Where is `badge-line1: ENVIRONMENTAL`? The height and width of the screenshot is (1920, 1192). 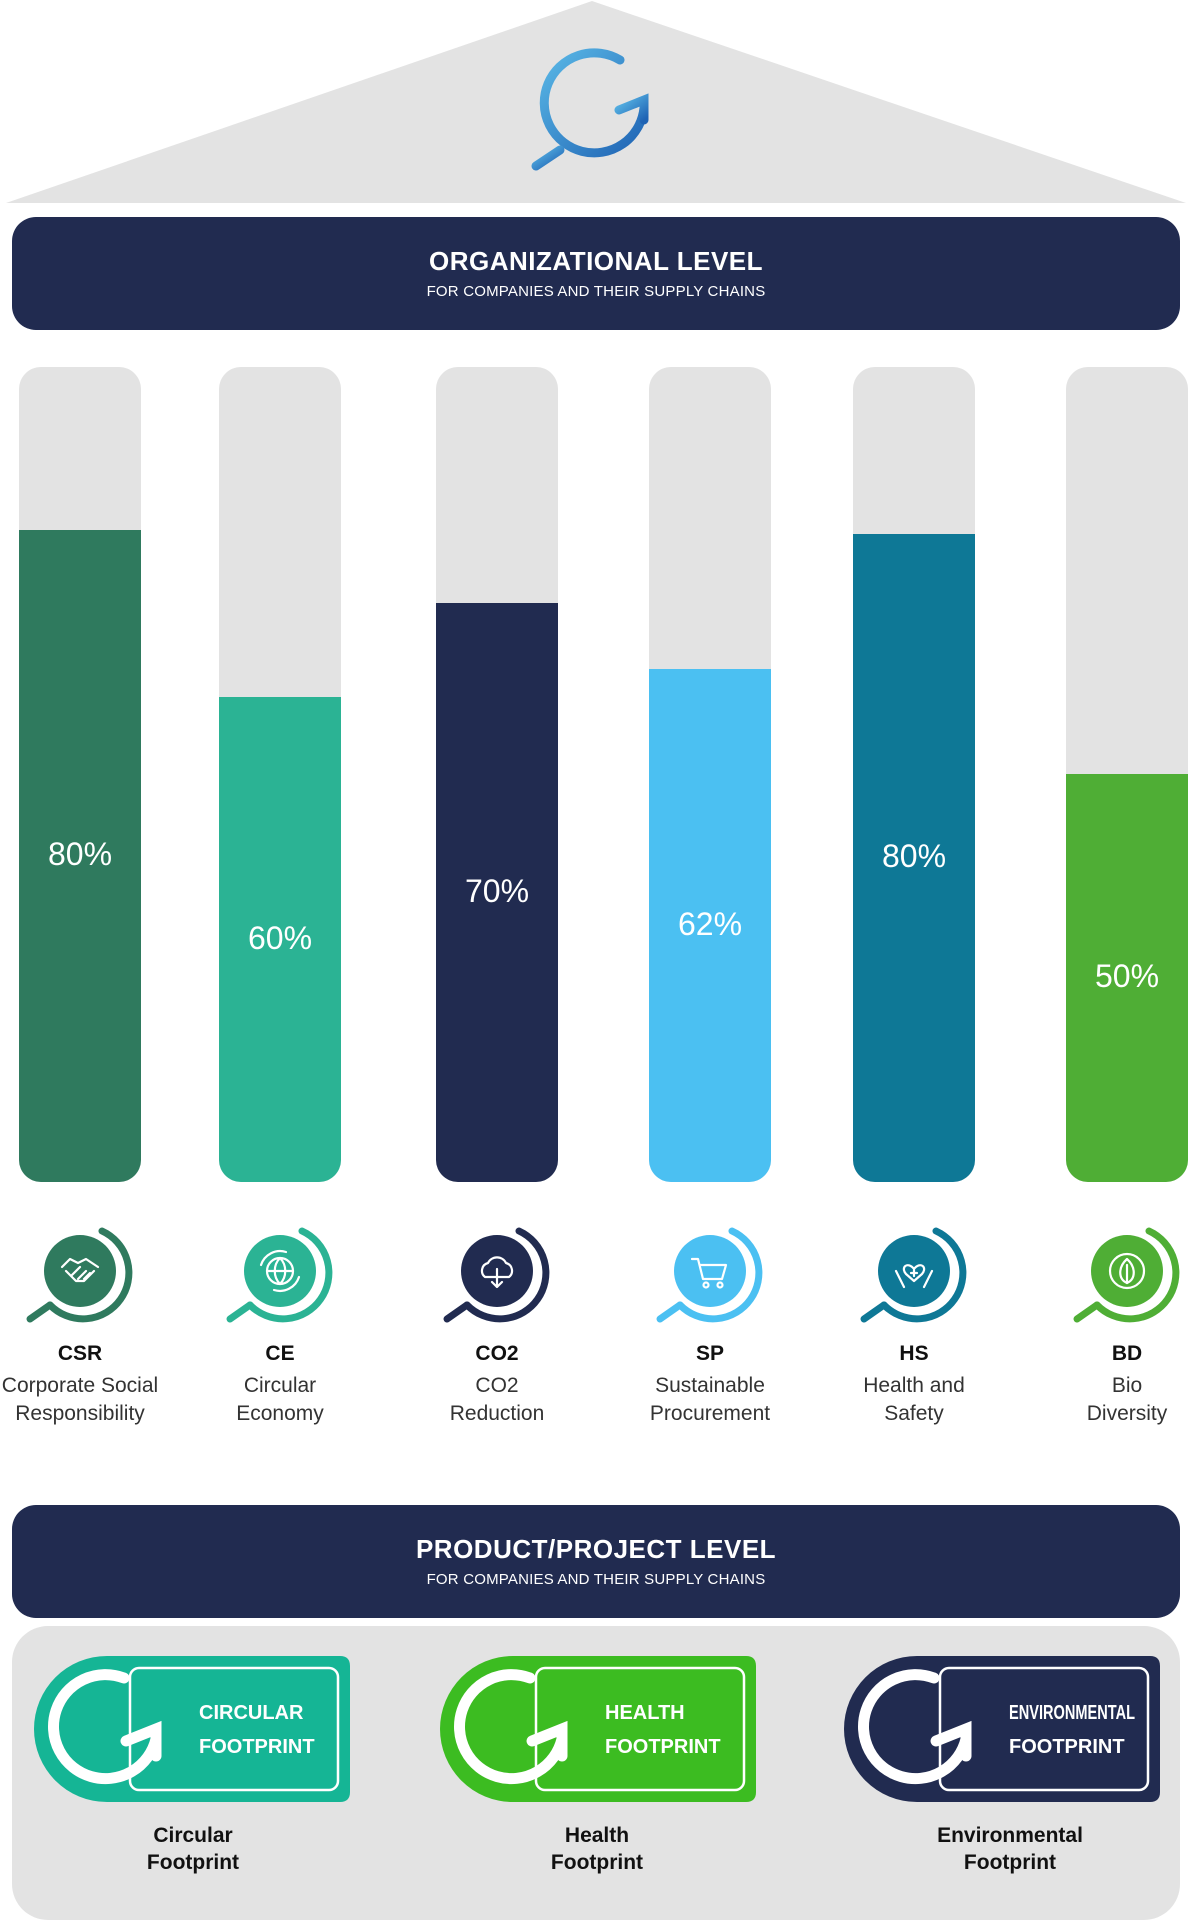 badge-line1: ENVIRONMENTAL is located at coordinates (1072, 1713).